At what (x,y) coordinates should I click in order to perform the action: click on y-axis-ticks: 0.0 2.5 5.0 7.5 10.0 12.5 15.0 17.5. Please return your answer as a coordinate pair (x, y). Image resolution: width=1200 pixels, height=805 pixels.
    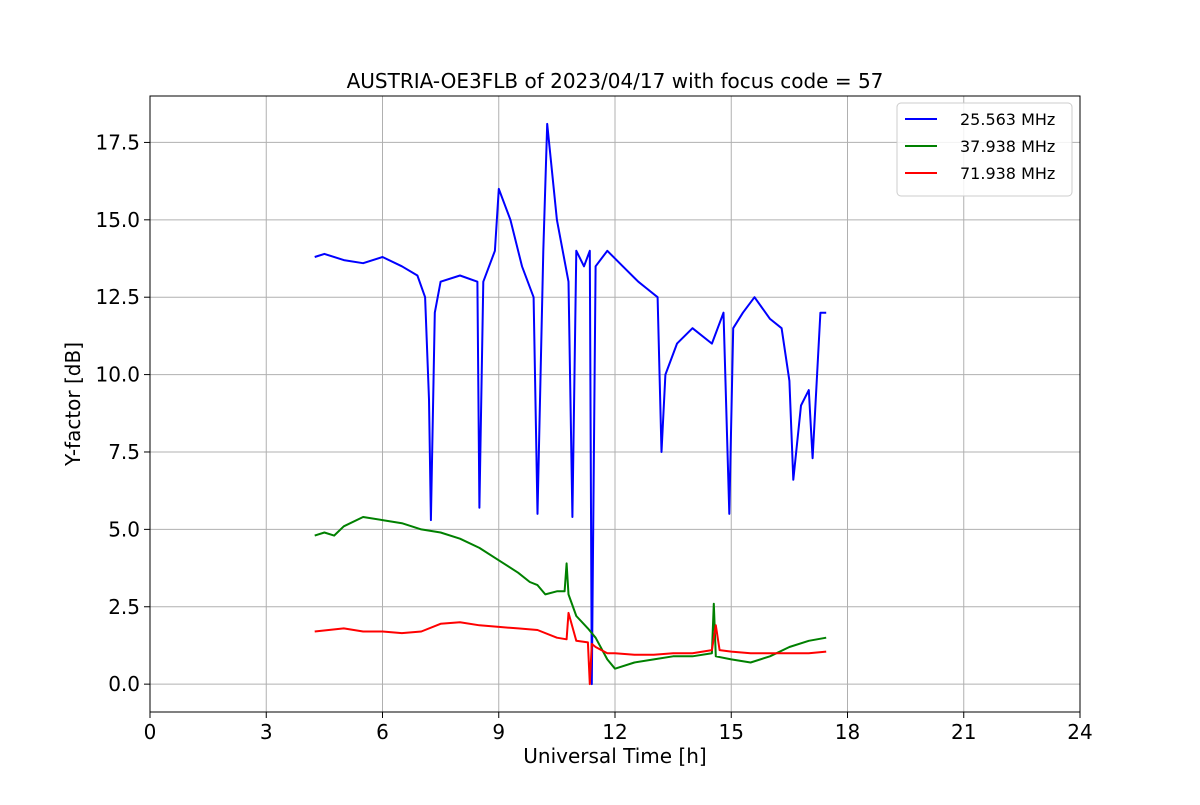
    Looking at the image, I should click on (122, 413).